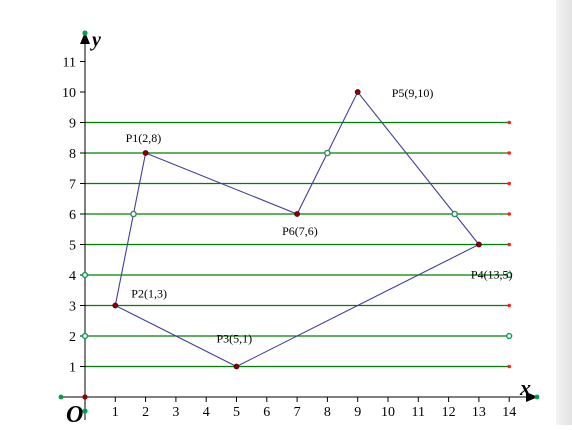 The image size is (572, 430). Describe the element at coordinates (72, 368) in the screenshot. I see `y-tick-label-1: 1` at that location.